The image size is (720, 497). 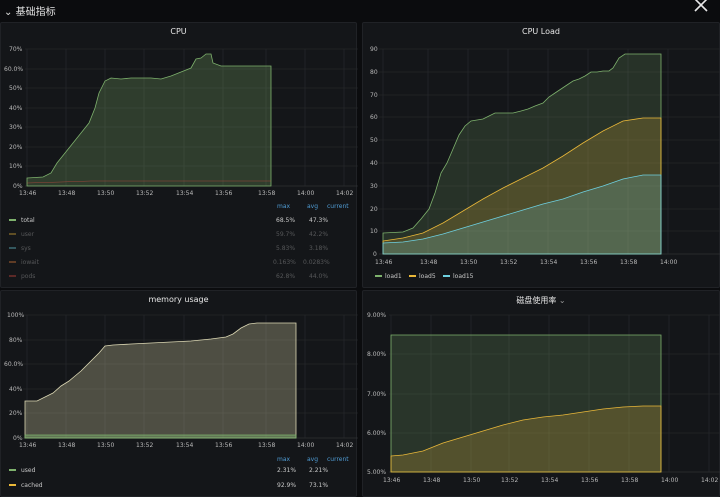 I want to click on disk-usage-title-text: 磁盘使用率, so click(x=536, y=300).